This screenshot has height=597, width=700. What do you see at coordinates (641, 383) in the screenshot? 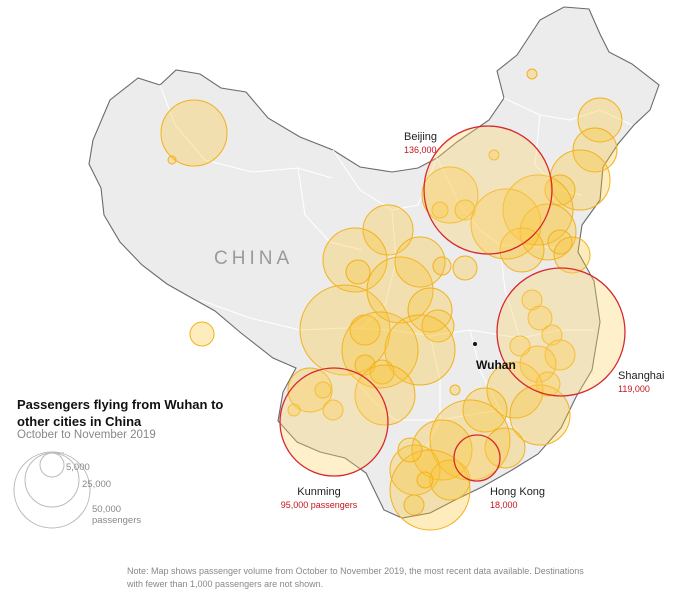
I see `city-label-shanghai: Shanghai 119,000` at bounding box center [641, 383].